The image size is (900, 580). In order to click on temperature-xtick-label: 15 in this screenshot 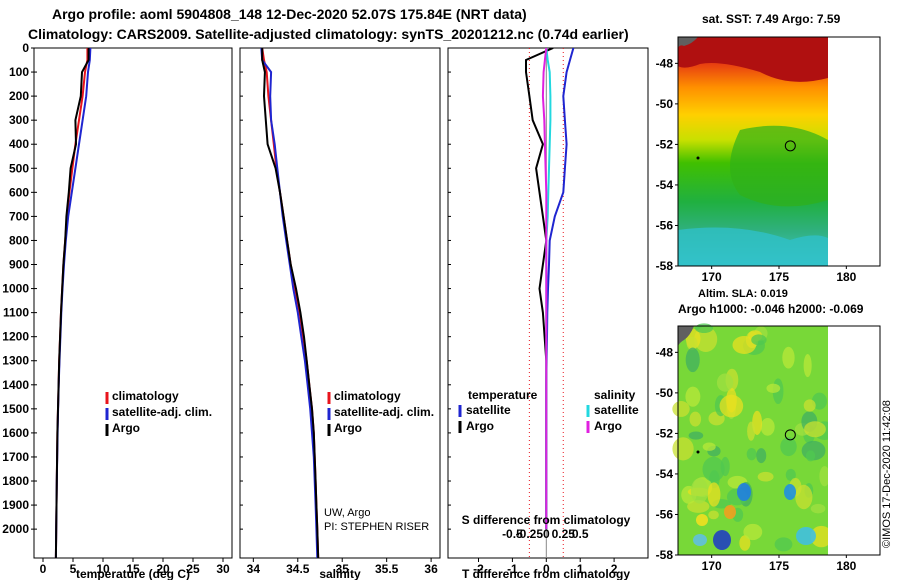, I will do `click(133, 569)`.